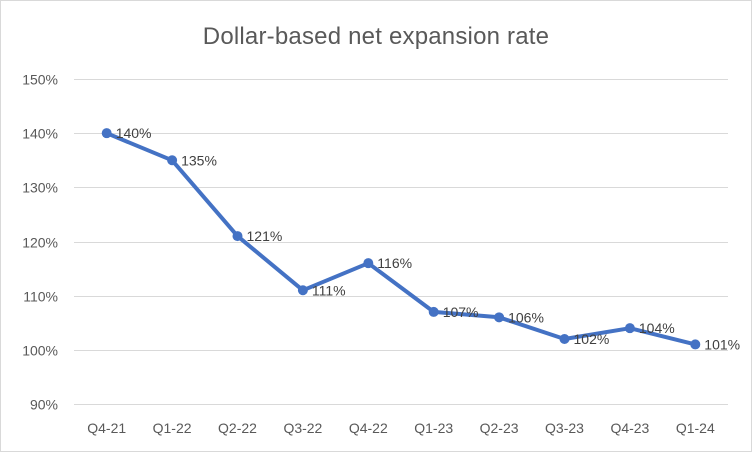 The image size is (752, 452). I want to click on x-tick-label: Q1-22, so click(172, 428).